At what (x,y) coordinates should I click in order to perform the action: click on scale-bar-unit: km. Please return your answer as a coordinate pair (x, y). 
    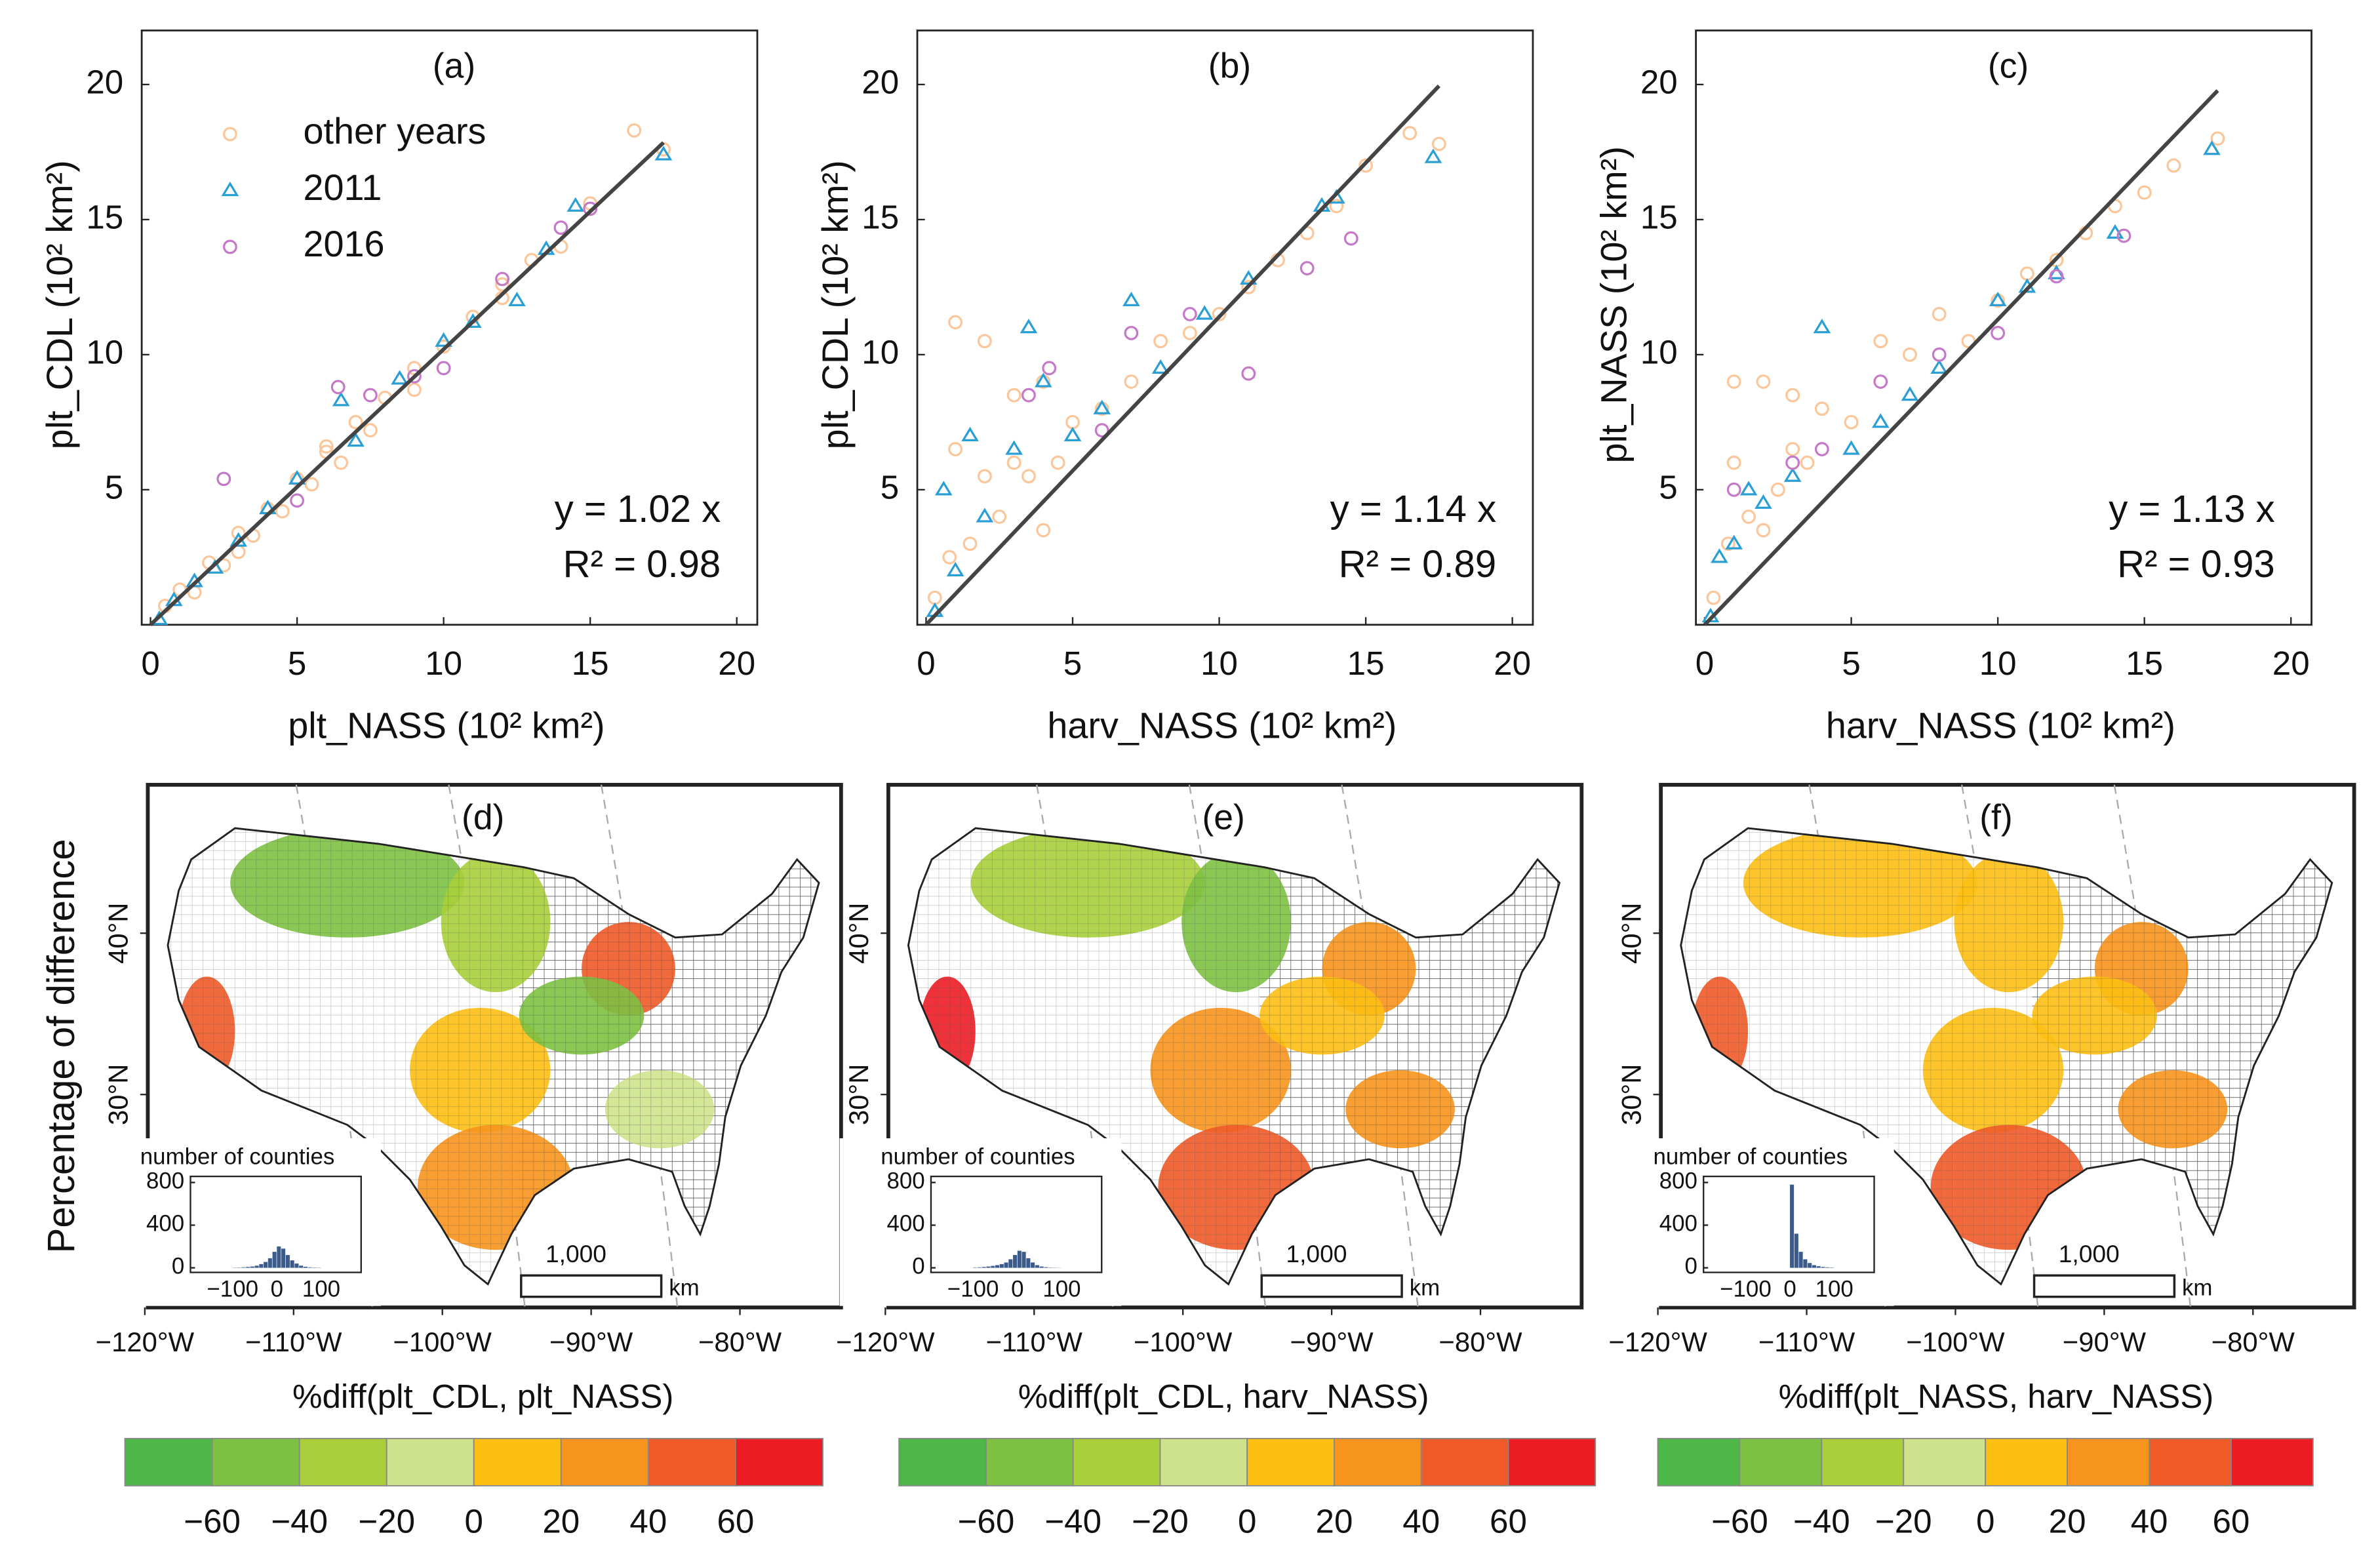
    Looking at the image, I should click on (2197, 1287).